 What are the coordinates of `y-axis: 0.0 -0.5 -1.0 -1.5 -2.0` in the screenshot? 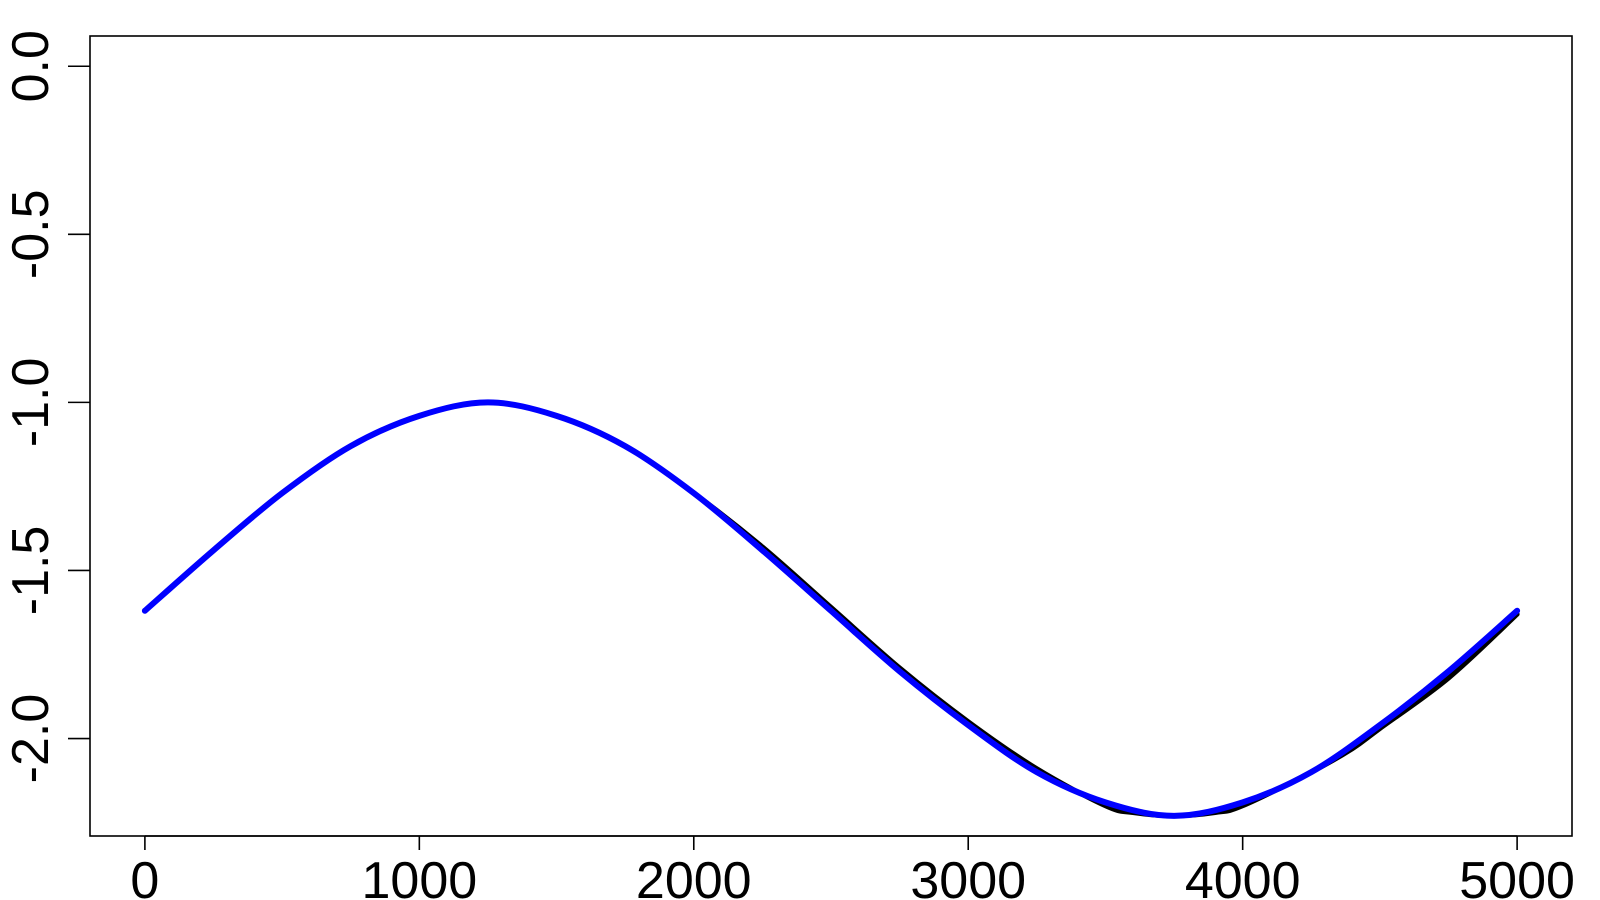 It's located at (46, 406).